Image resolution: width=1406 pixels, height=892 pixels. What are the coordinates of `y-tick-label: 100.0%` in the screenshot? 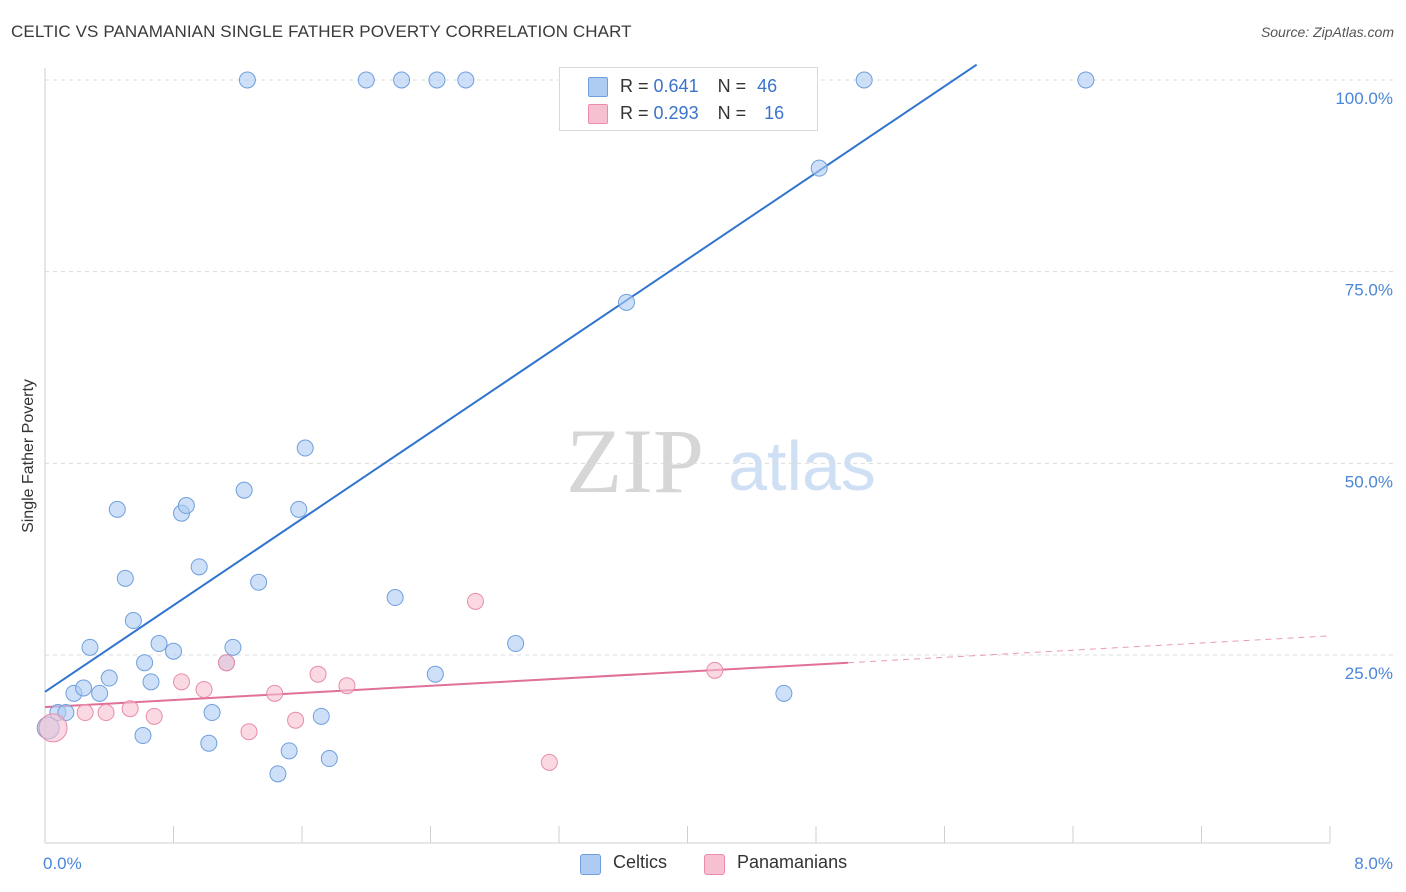 It's located at (1364, 98).